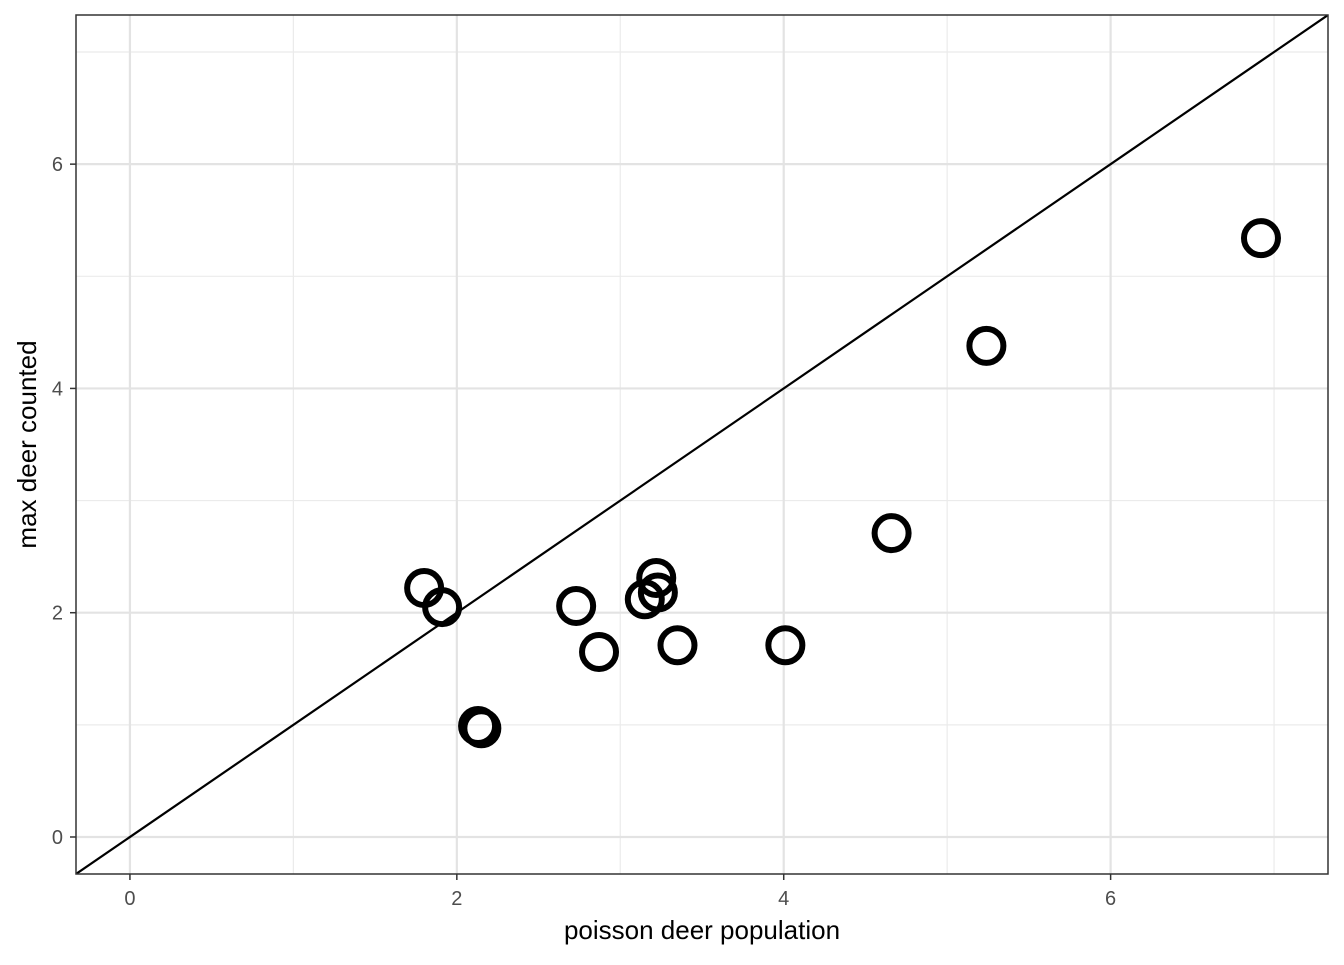 The width and height of the screenshot is (1344, 965). What do you see at coordinates (27, 444) in the screenshot?
I see `y-axis-title: max deer counted` at bounding box center [27, 444].